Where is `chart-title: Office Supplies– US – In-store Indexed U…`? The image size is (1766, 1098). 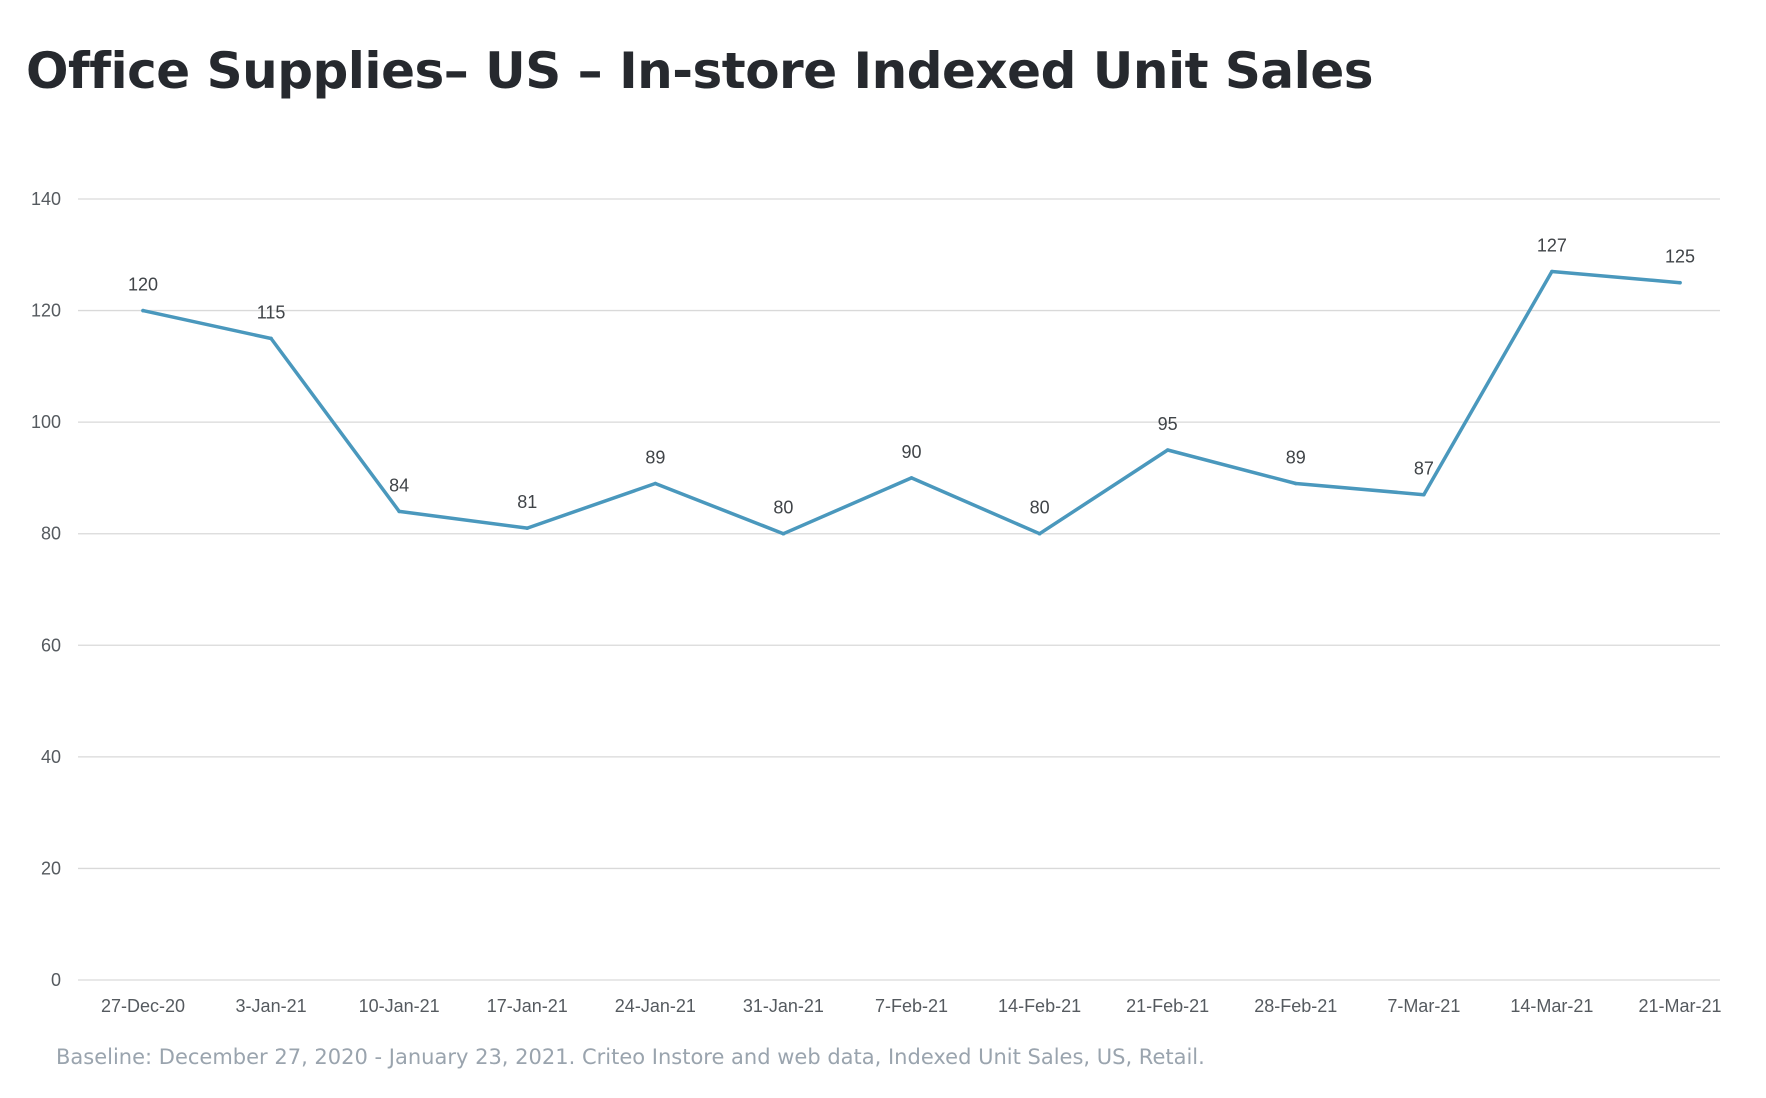
chart-title: Office Supplies– US – In-store Indexed U… is located at coordinates (699, 71).